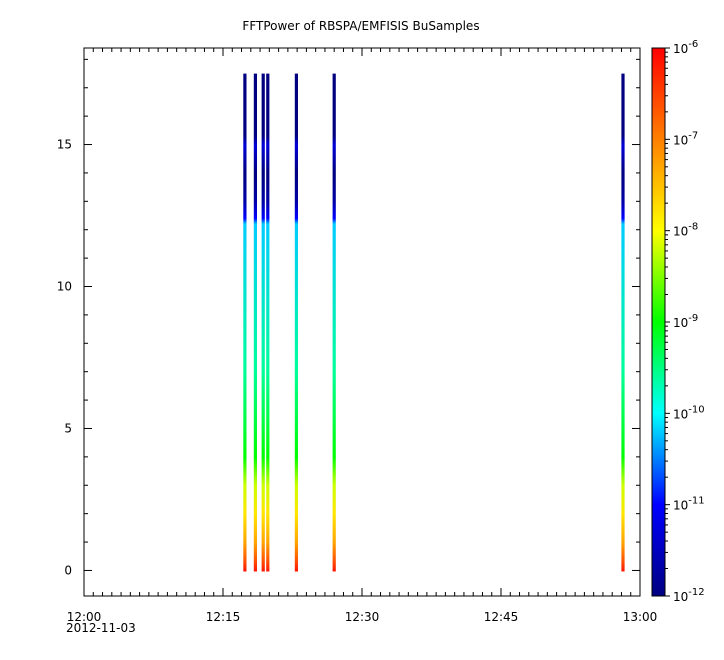  What do you see at coordinates (64, 287) in the screenshot?
I see `y-tick-label: 10` at bounding box center [64, 287].